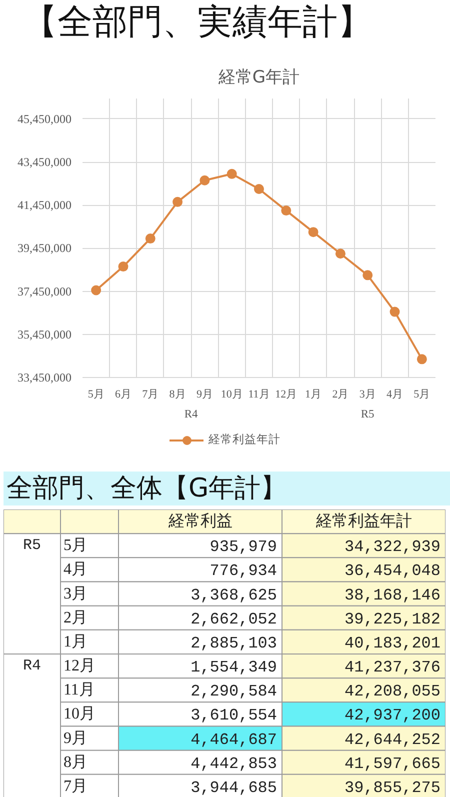  Describe the element at coordinates (45, 162) in the screenshot. I see `y-tick-label: 43,450,000` at that location.